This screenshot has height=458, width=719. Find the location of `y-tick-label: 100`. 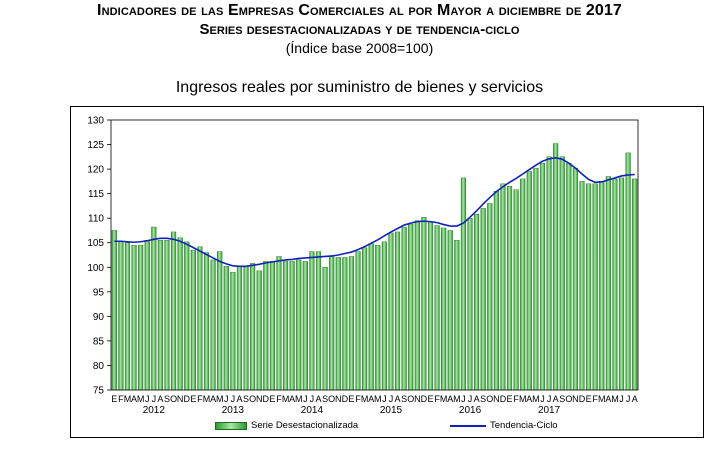

y-tick-label: 100 is located at coordinates (95, 268).